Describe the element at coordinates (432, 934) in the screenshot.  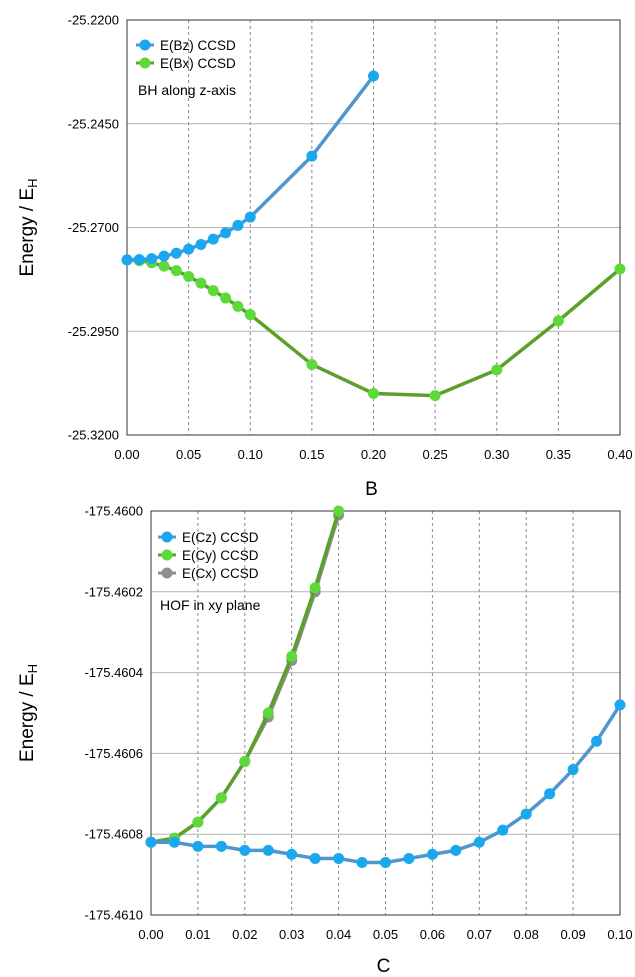
I see `x-tick-label: 0.06` at that location.